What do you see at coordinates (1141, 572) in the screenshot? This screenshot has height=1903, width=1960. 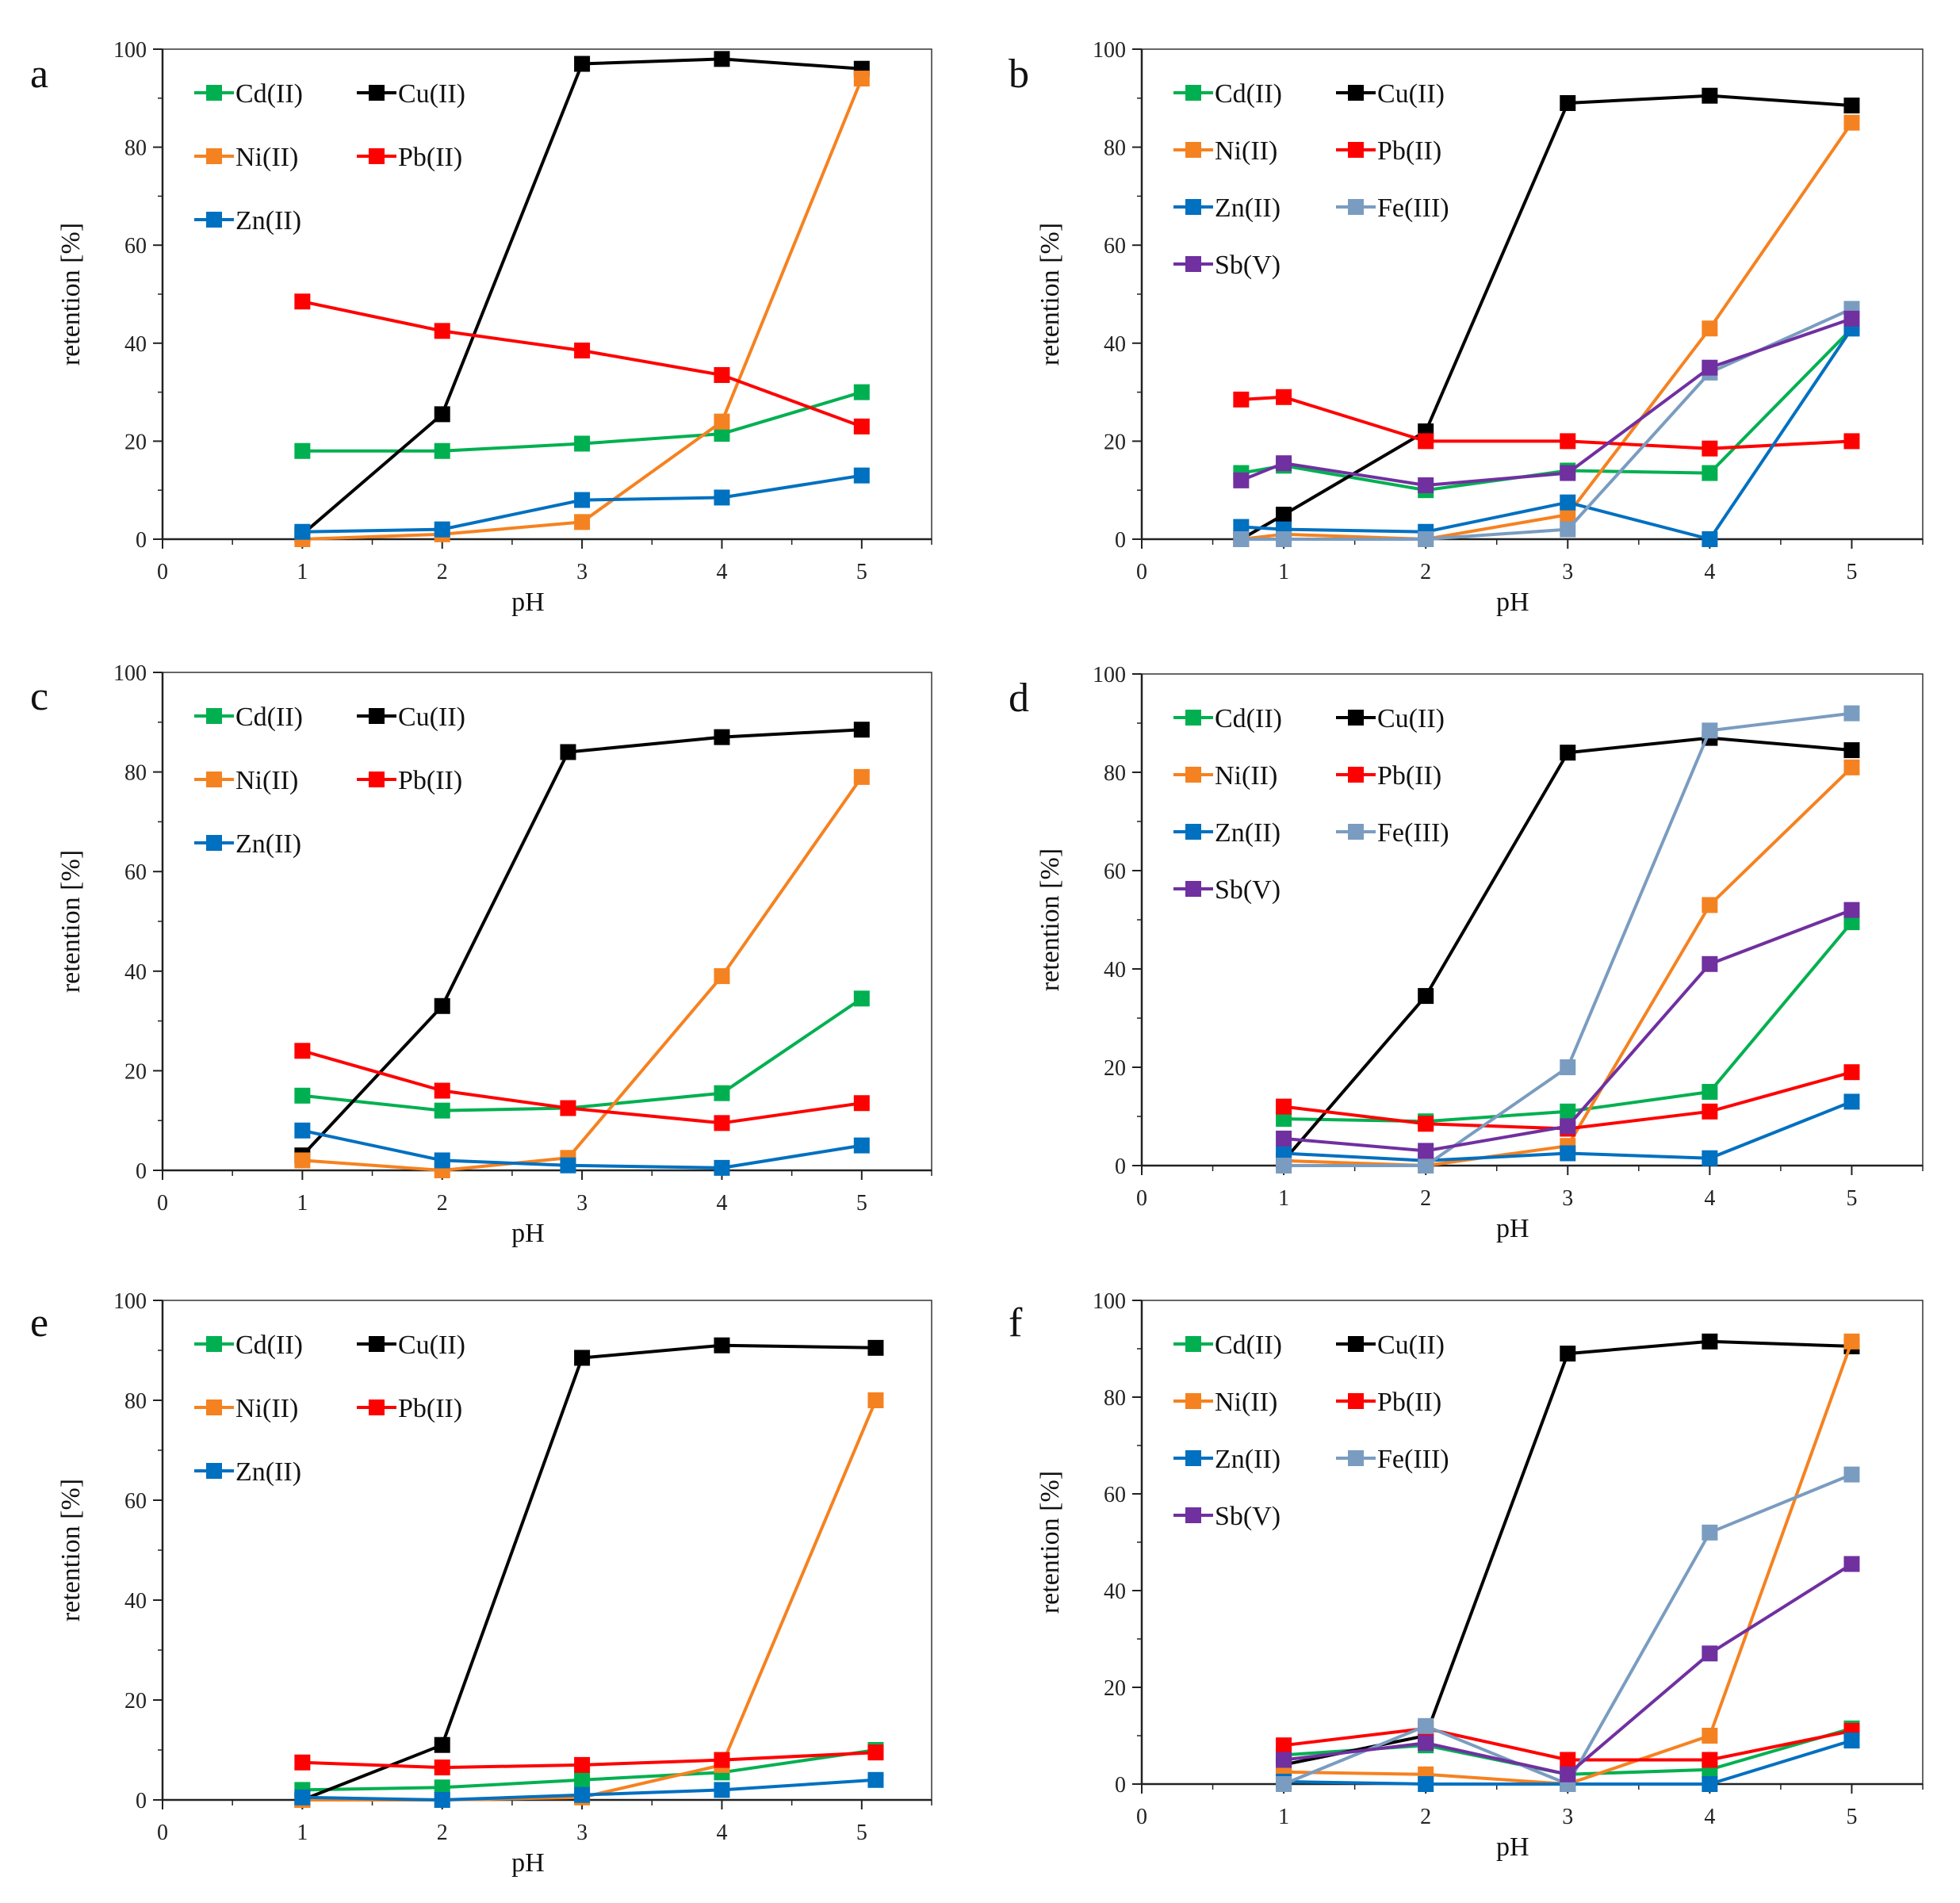 I see `x-tick-label-b: 0` at bounding box center [1141, 572].